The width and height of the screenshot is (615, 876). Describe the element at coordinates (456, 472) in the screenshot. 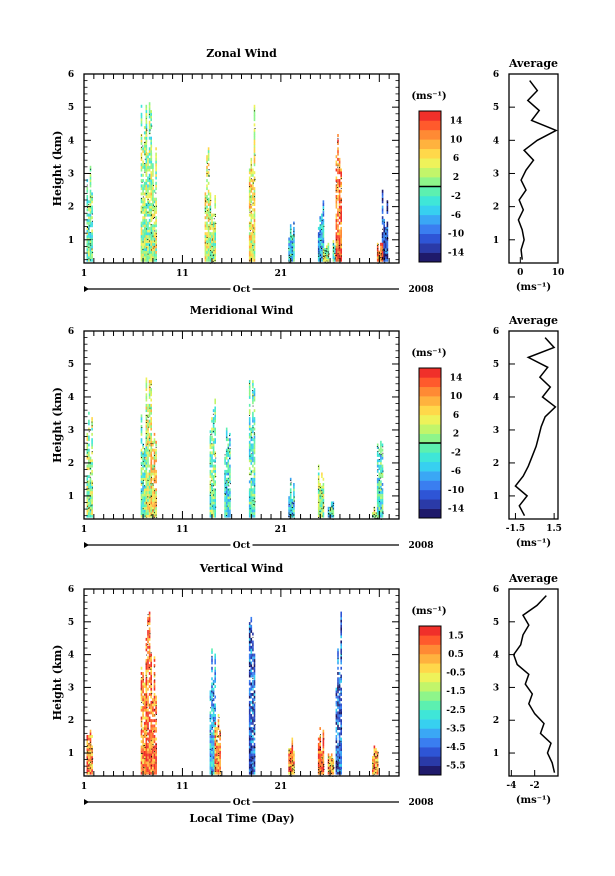

I see `meridional-colorbar-label: -6` at that location.